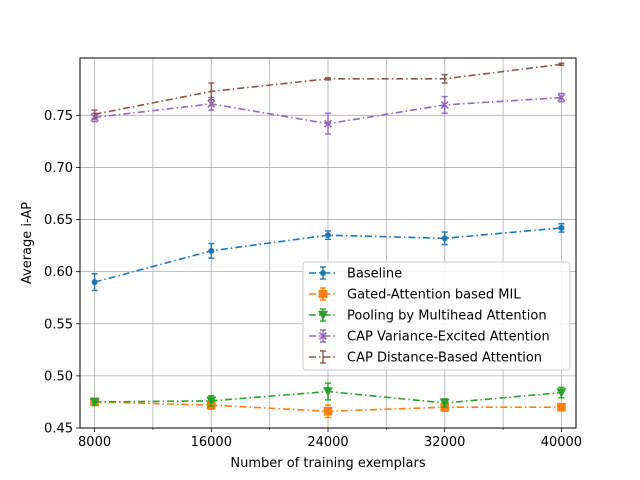 Image resolution: width=640 pixels, height=480 pixels. Describe the element at coordinates (58, 168) in the screenshot. I see `y-tick-label: 0.70` at that location.